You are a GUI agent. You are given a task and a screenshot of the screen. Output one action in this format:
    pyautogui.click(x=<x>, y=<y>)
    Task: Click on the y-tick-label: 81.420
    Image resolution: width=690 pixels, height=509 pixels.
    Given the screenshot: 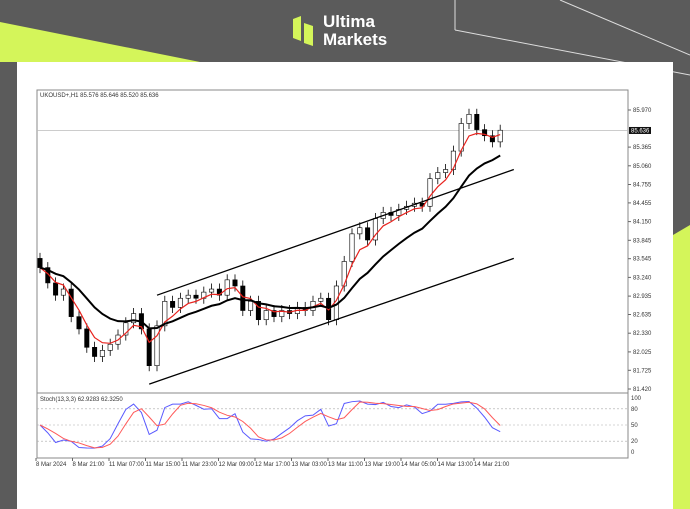 What is the action you would take?
    pyautogui.click(x=642, y=390)
    